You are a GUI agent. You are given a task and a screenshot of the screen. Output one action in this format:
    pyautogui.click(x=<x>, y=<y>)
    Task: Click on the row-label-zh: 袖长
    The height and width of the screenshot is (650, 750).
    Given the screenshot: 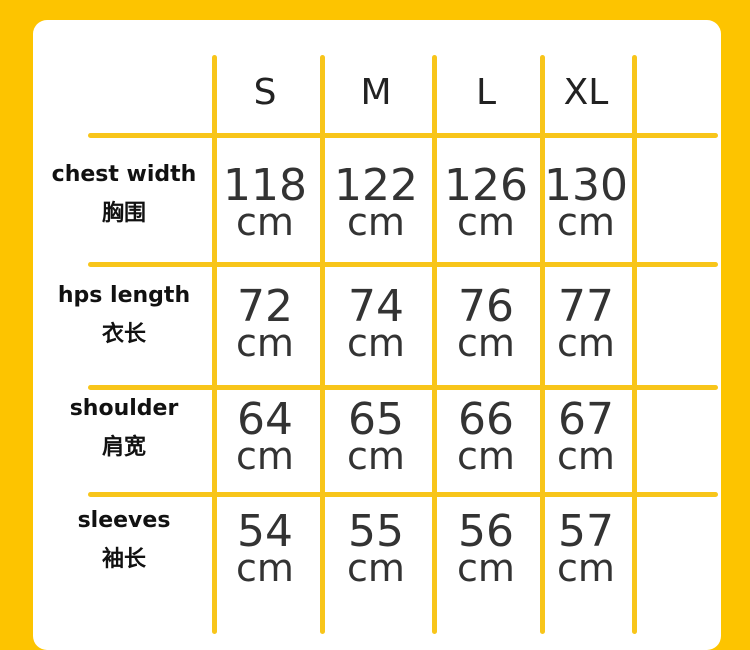 What is the action you would take?
    pyautogui.click(x=123, y=559)
    